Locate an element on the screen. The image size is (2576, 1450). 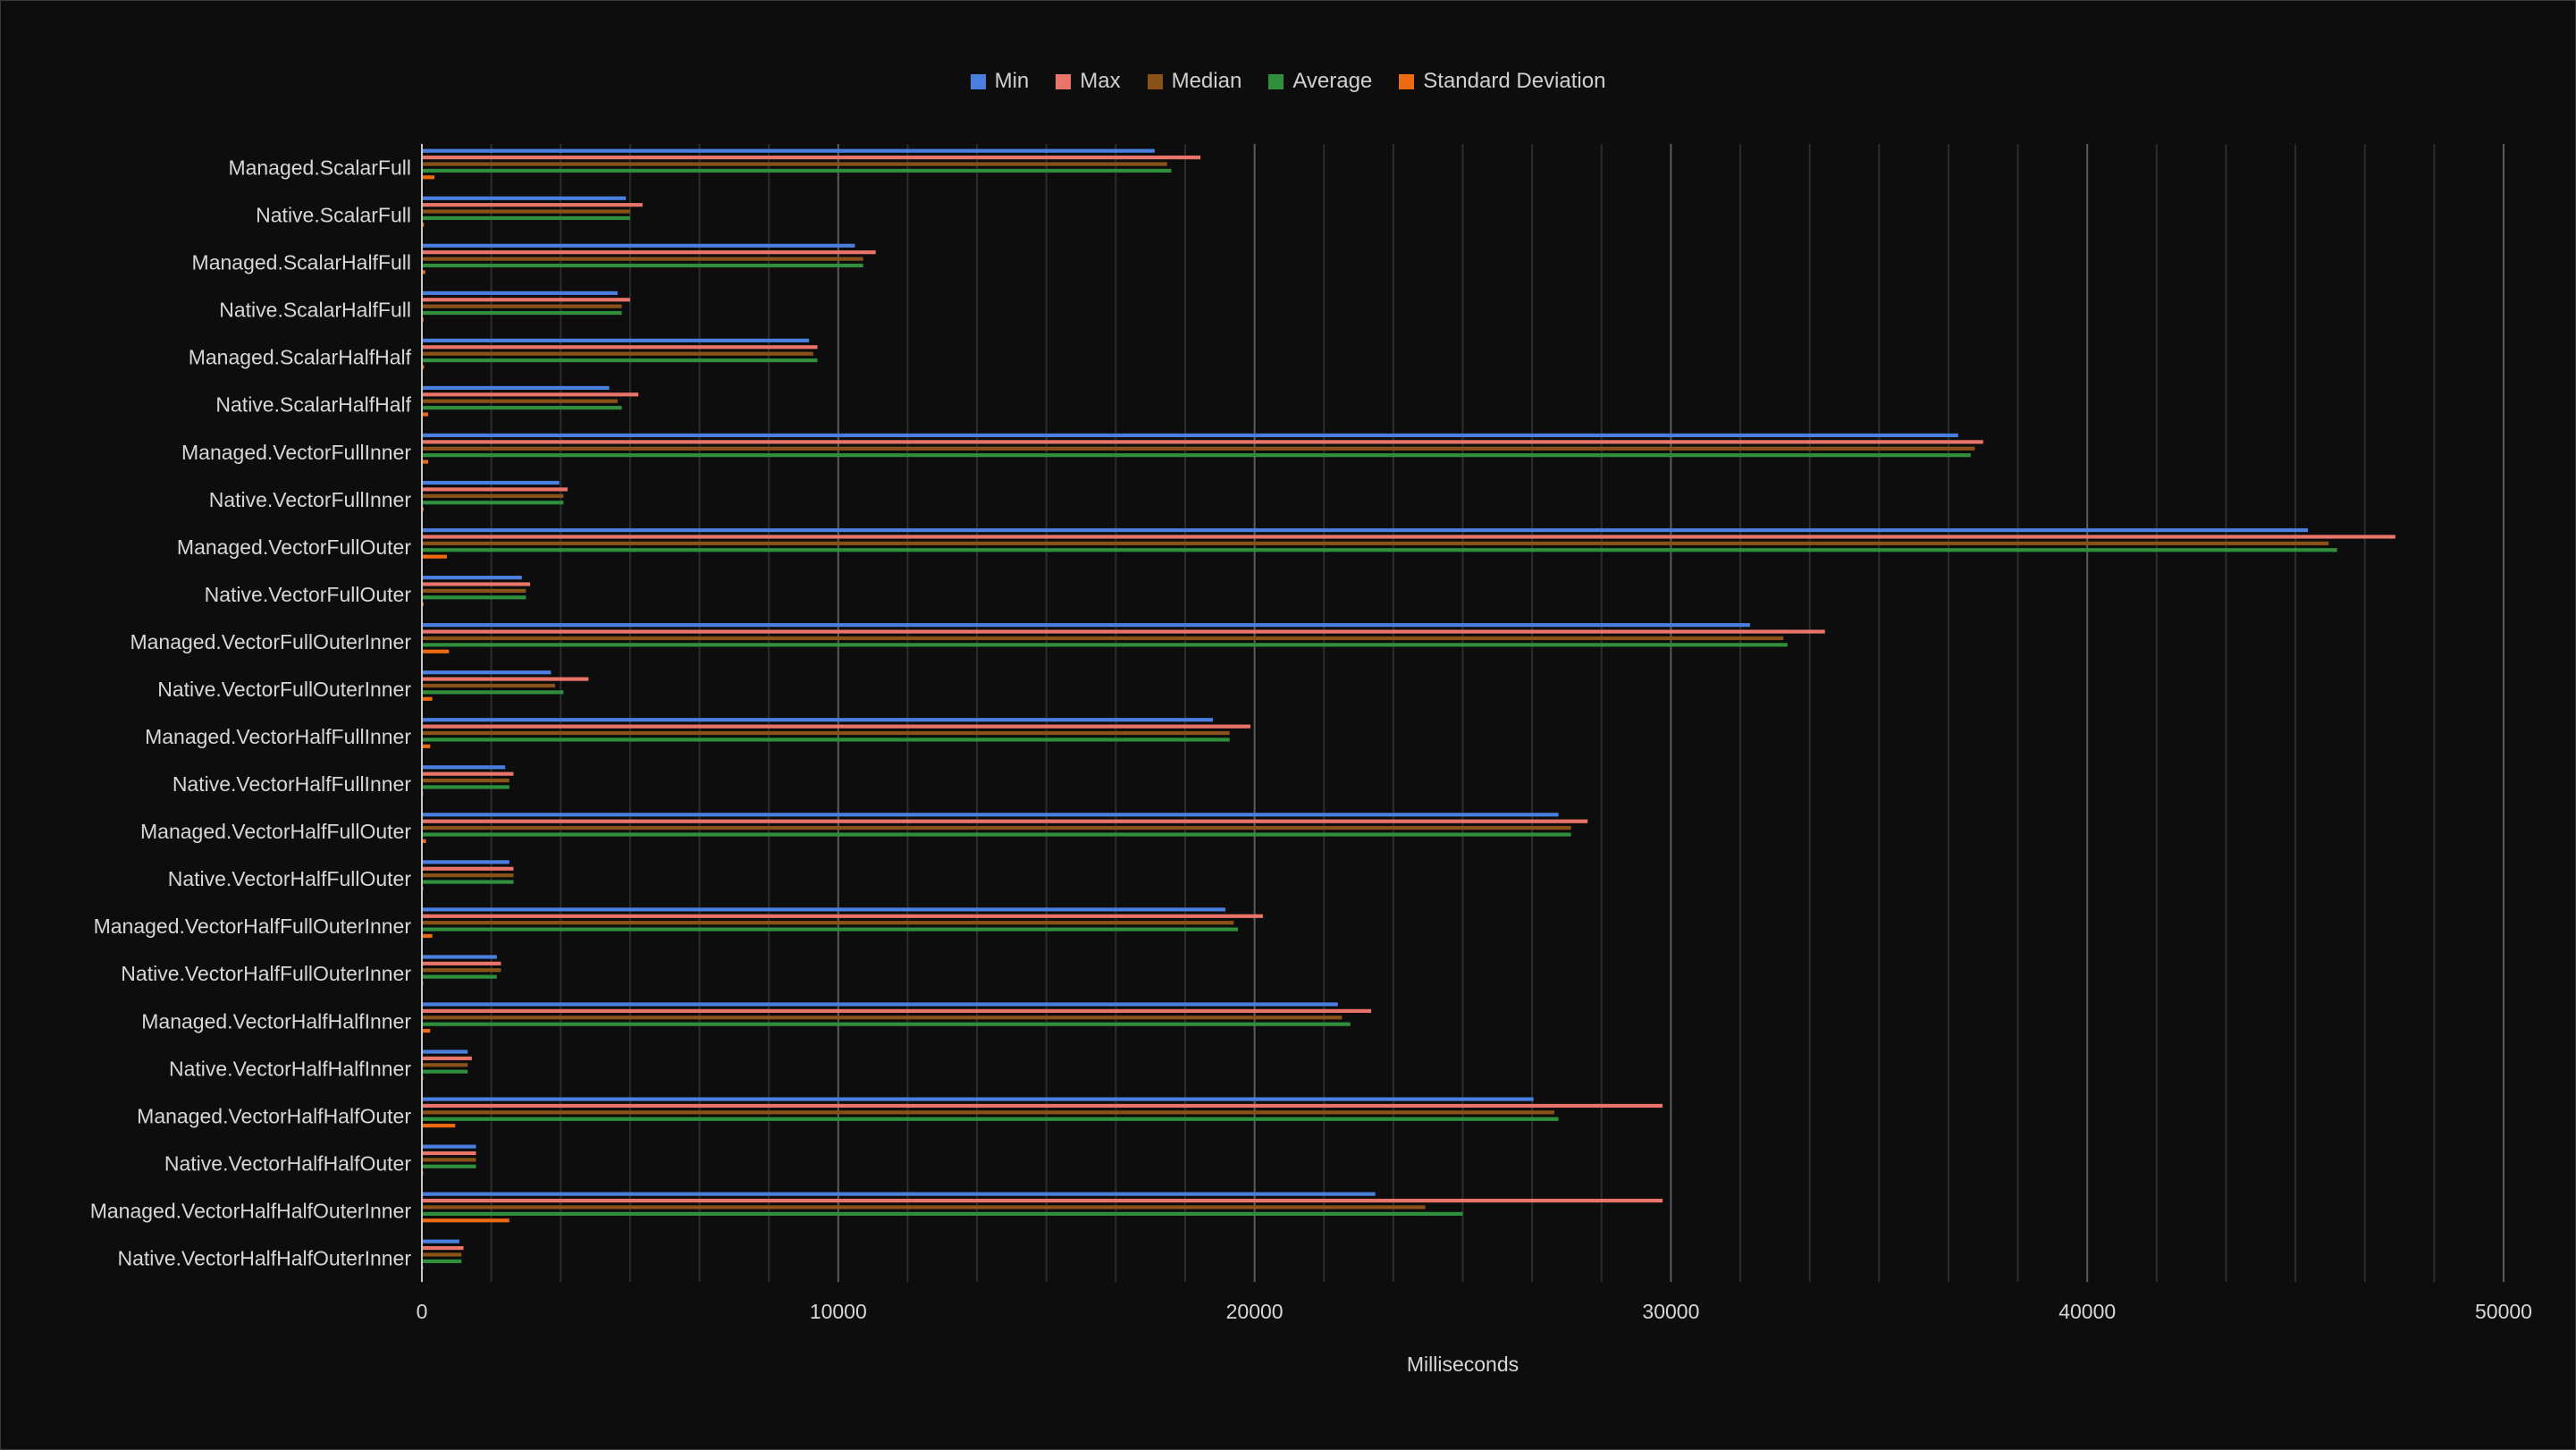
legend-item: Max is located at coordinates (1089, 82).